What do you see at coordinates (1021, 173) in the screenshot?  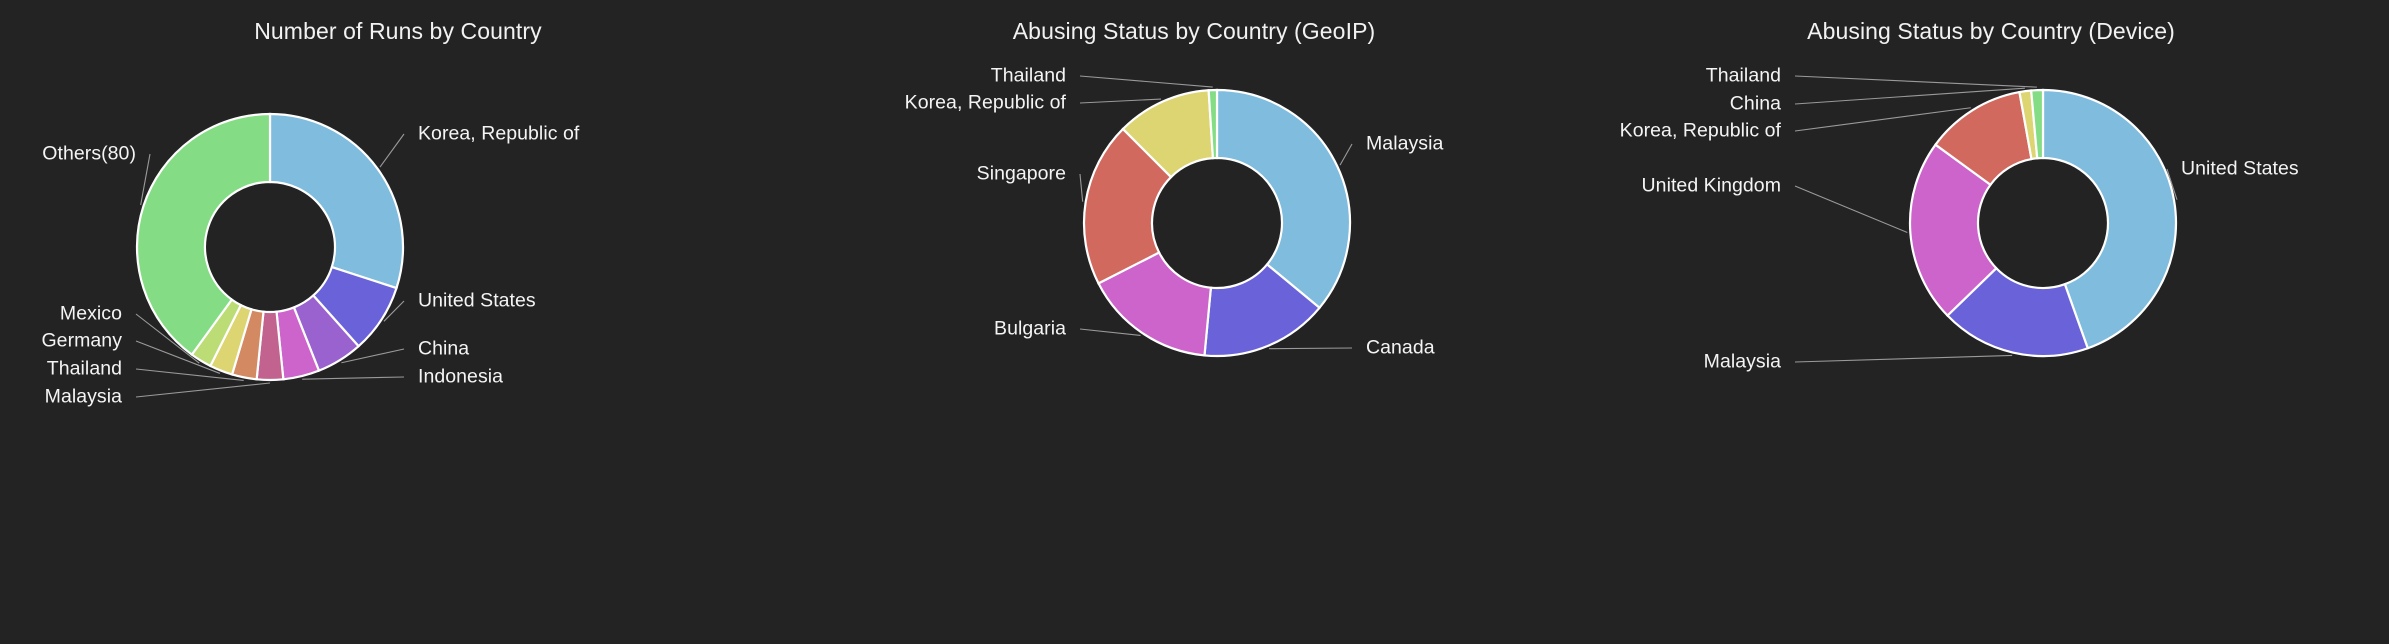 I see `pie-slice-label: Singapore` at bounding box center [1021, 173].